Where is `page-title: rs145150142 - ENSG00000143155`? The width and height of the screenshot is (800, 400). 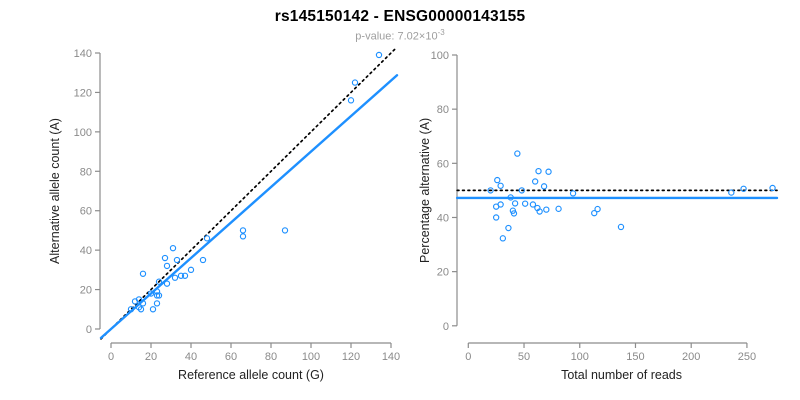
page-title: rs145150142 - ENSG00000143155 is located at coordinates (400, 16).